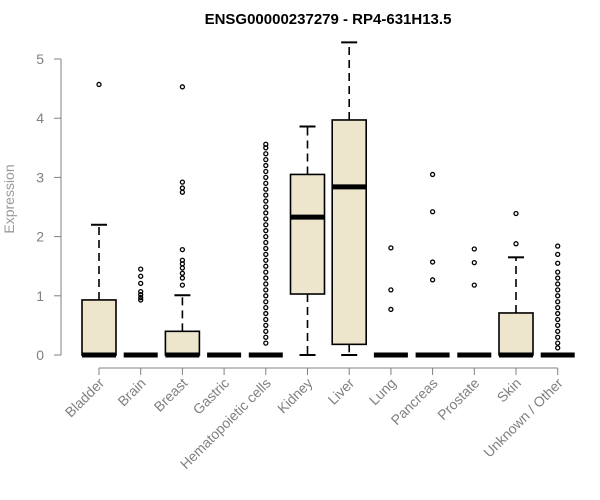 This screenshot has height=500, width=600. Describe the element at coordinates (40, 237) in the screenshot. I see `y-tick-label: 2` at that location.